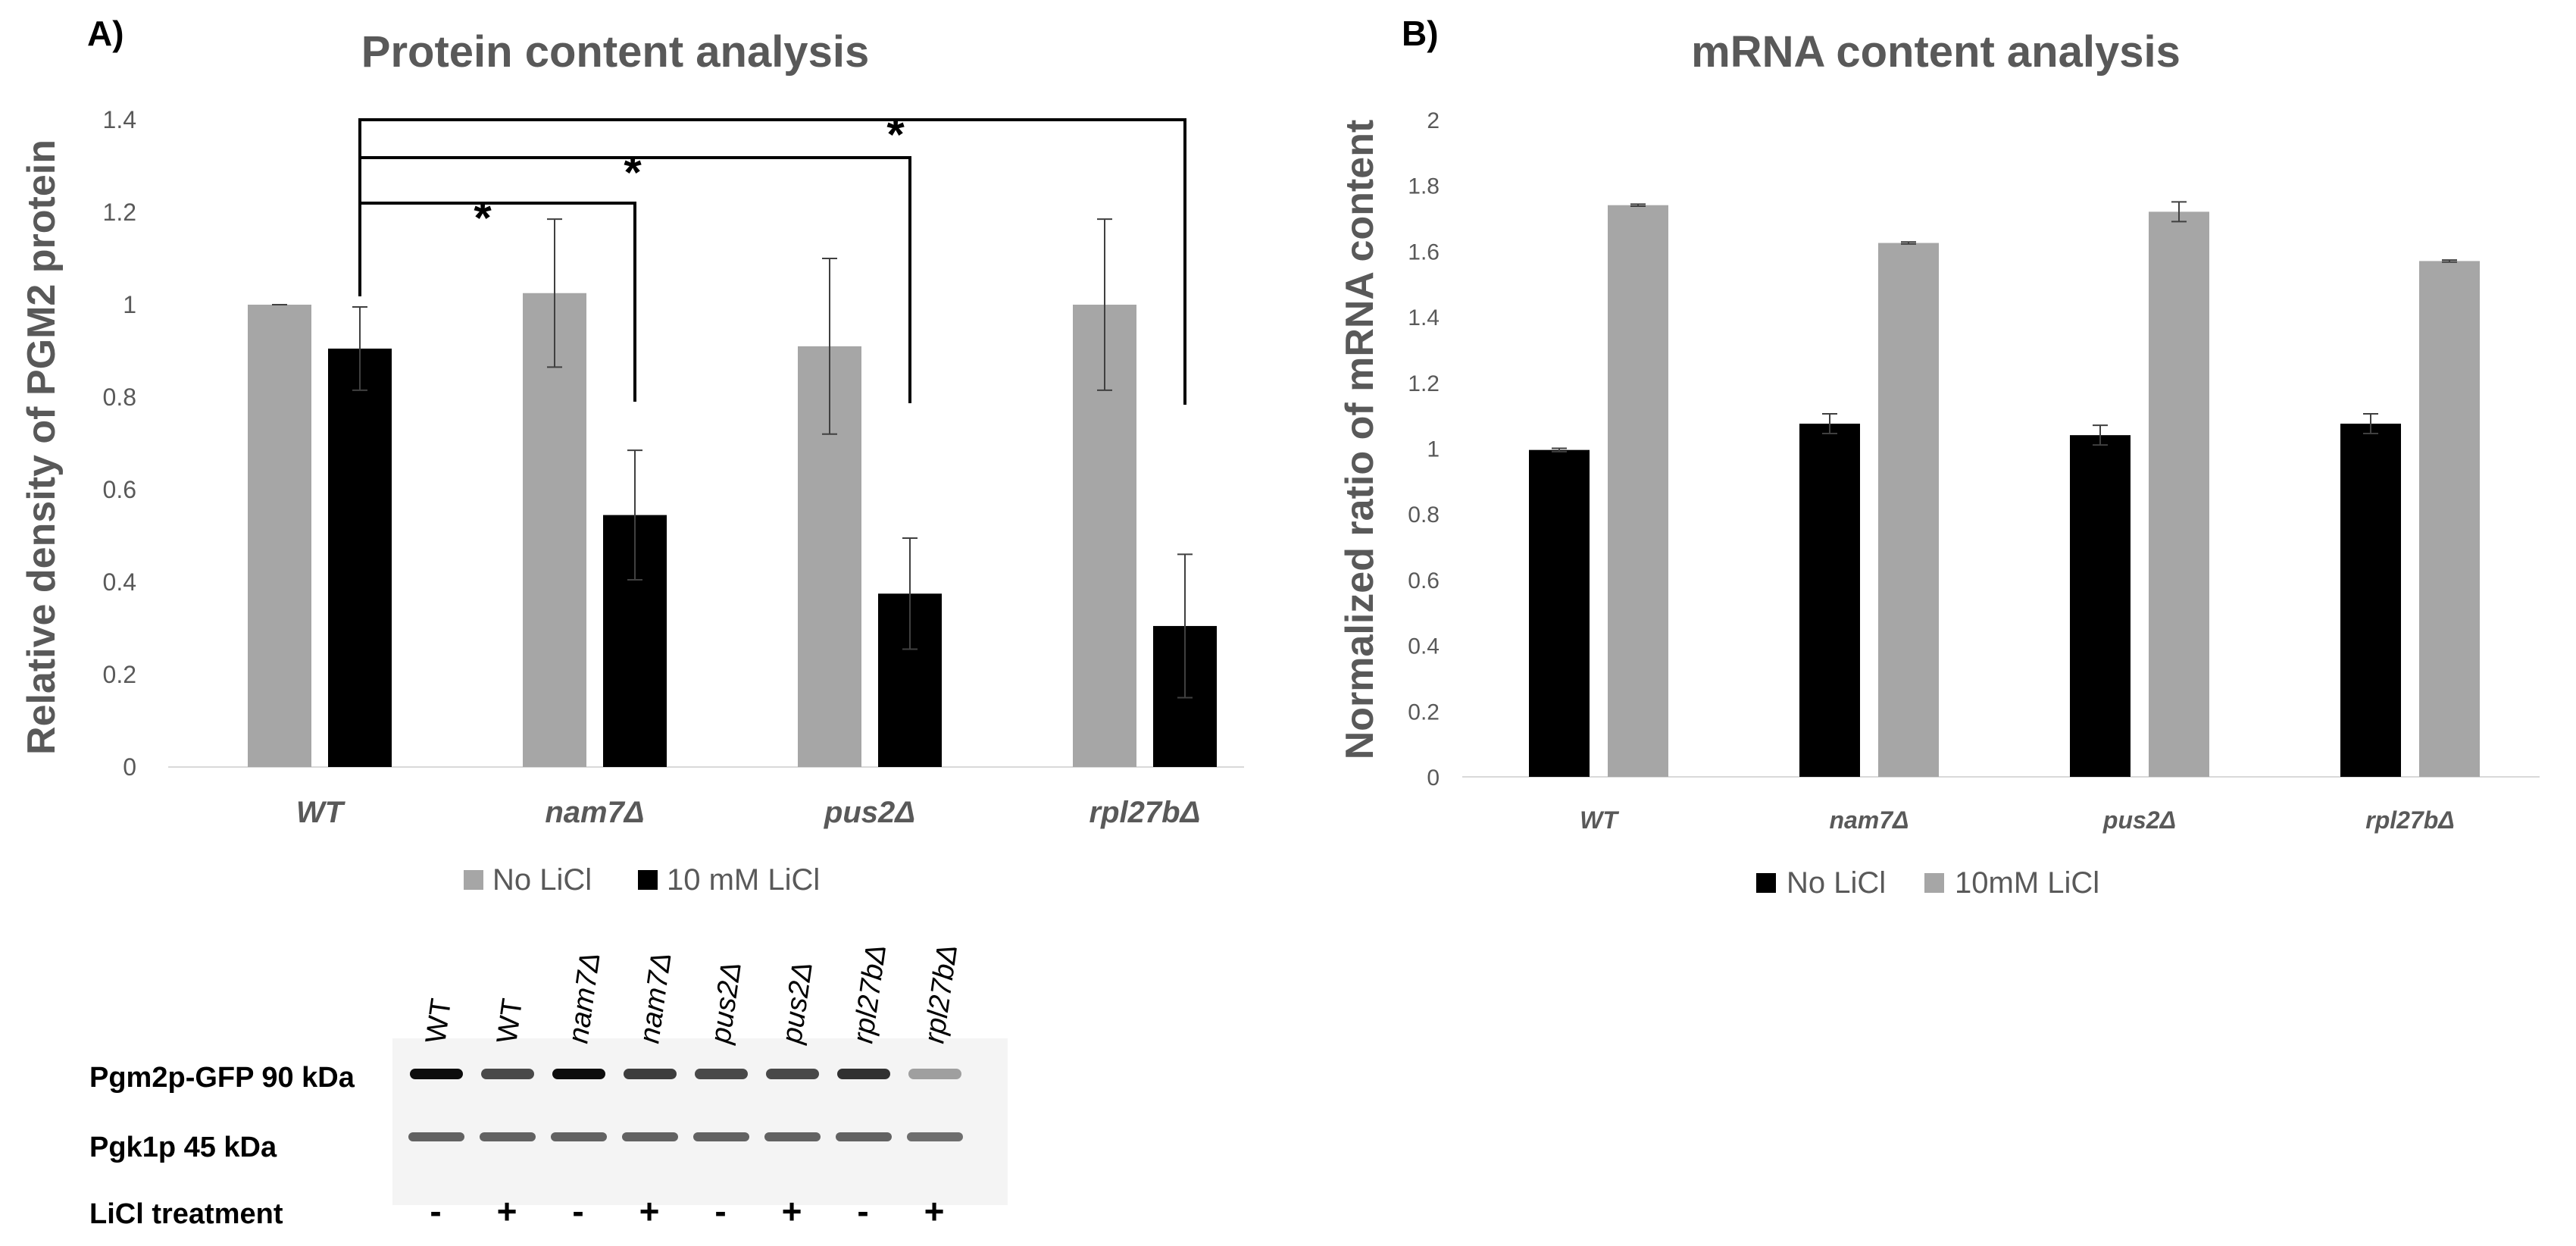 This screenshot has width=2576, height=1246. What do you see at coordinates (1638, 491) in the screenshot?
I see `bar-10mm-licl-wt` at bounding box center [1638, 491].